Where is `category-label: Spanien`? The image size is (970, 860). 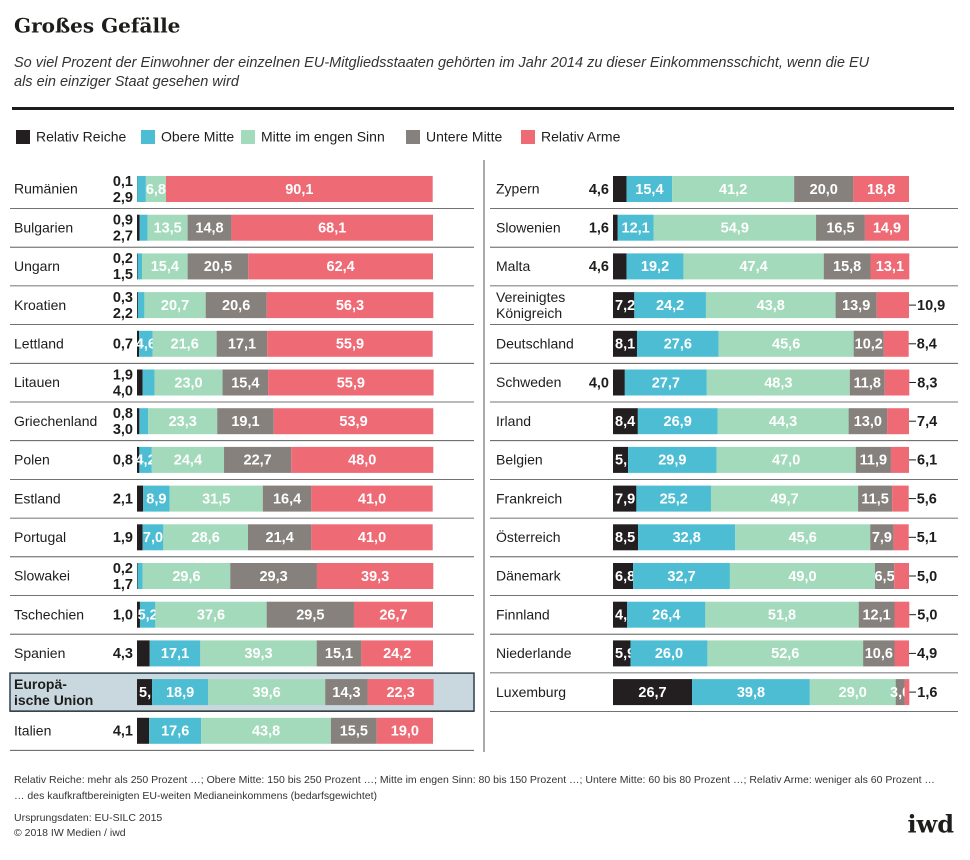
category-label: Spanien is located at coordinates (39, 653).